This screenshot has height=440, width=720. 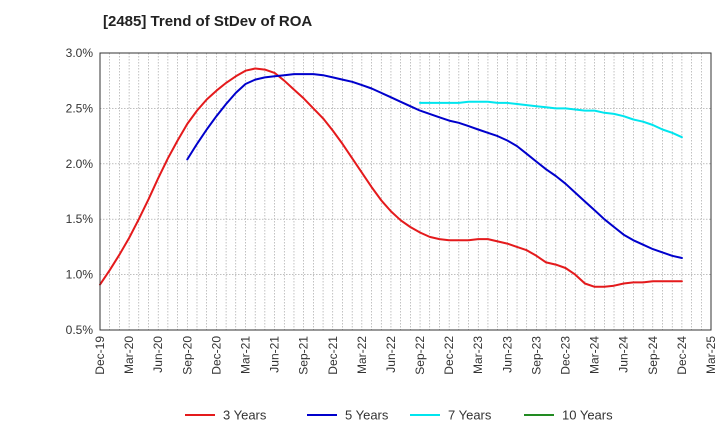 I want to click on y-tick-label: 2.0%, so click(x=80, y=164).